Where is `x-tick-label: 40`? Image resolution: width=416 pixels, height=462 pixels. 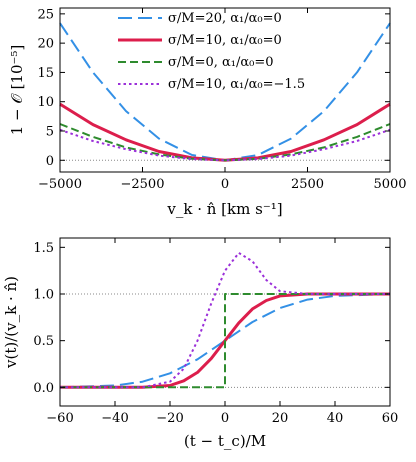 x-tick-label: 40 is located at coordinates (335, 418).